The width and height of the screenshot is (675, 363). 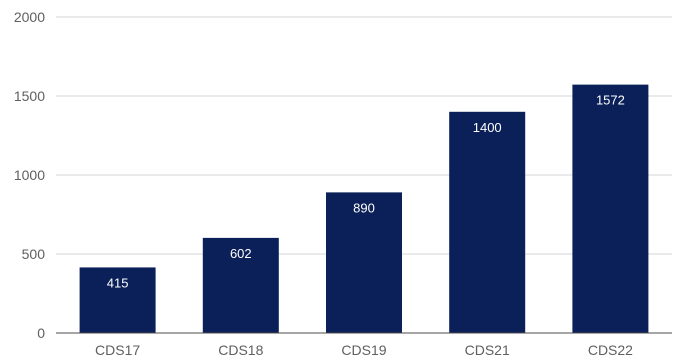 What do you see at coordinates (41, 333) in the screenshot?
I see `y-tick-label: 0` at bounding box center [41, 333].